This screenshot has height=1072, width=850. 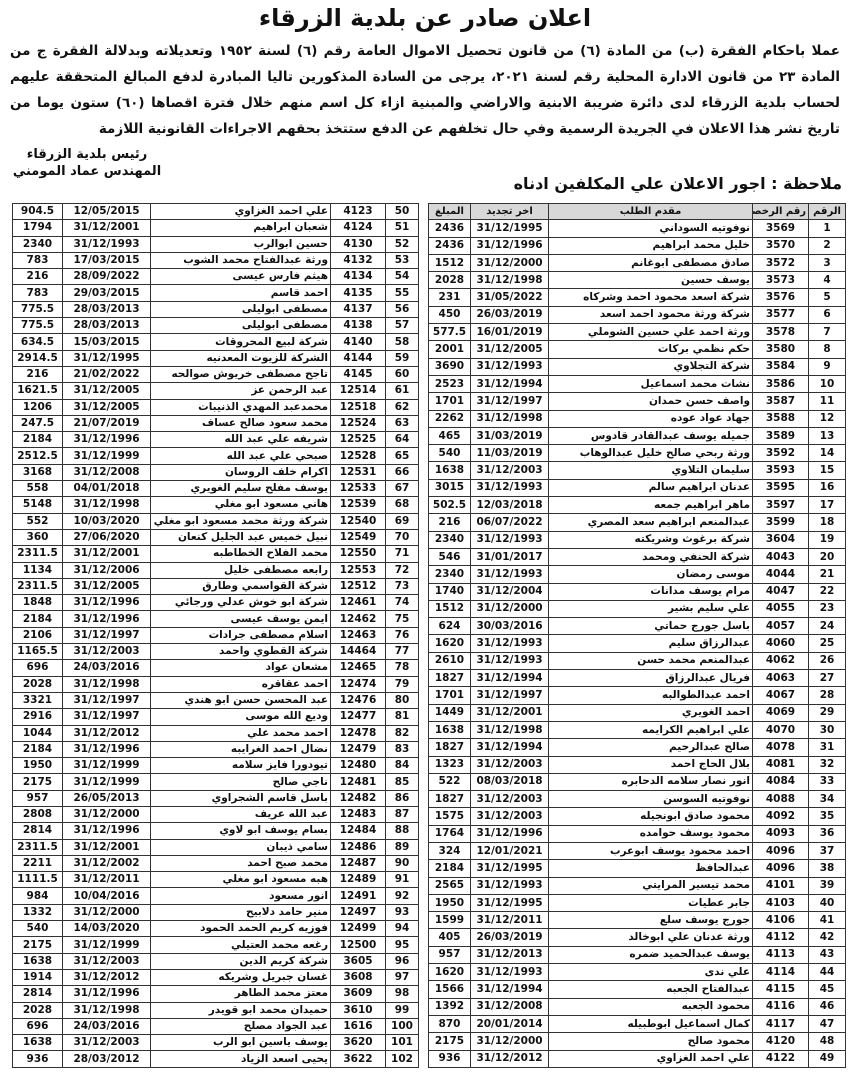 What do you see at coordinates (358, 929) in the screenshot?
I see `license-number: 12499` at bounding box center [358, 929].